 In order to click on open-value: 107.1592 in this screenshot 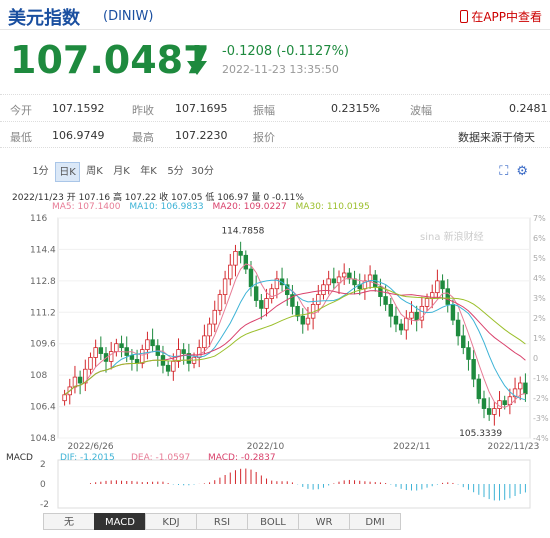, I will do `click(78, 108)`.